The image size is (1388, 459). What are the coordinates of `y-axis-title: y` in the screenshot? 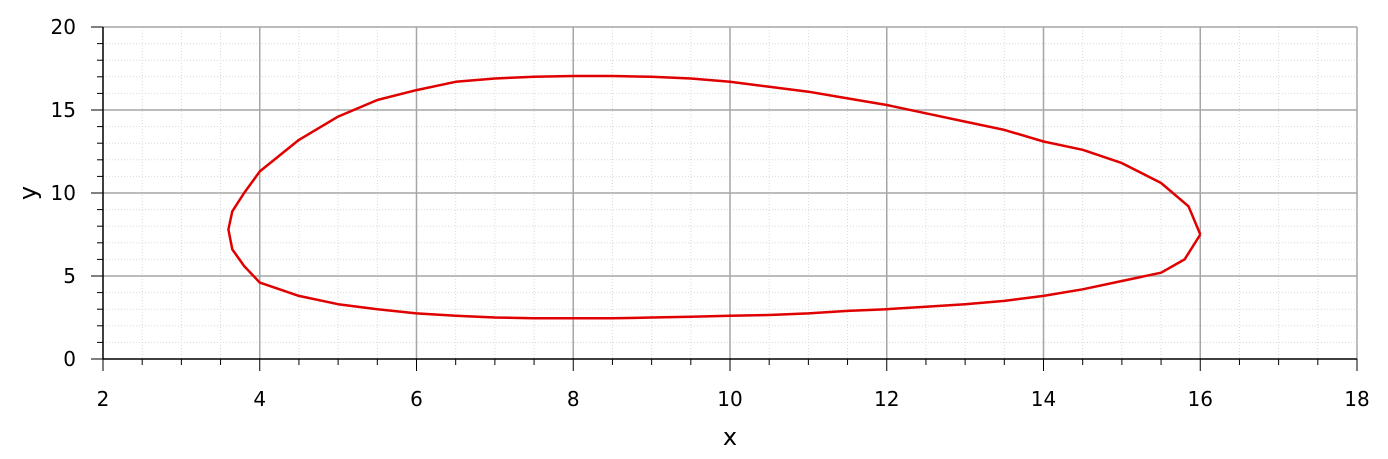 It's located at (28, 193).